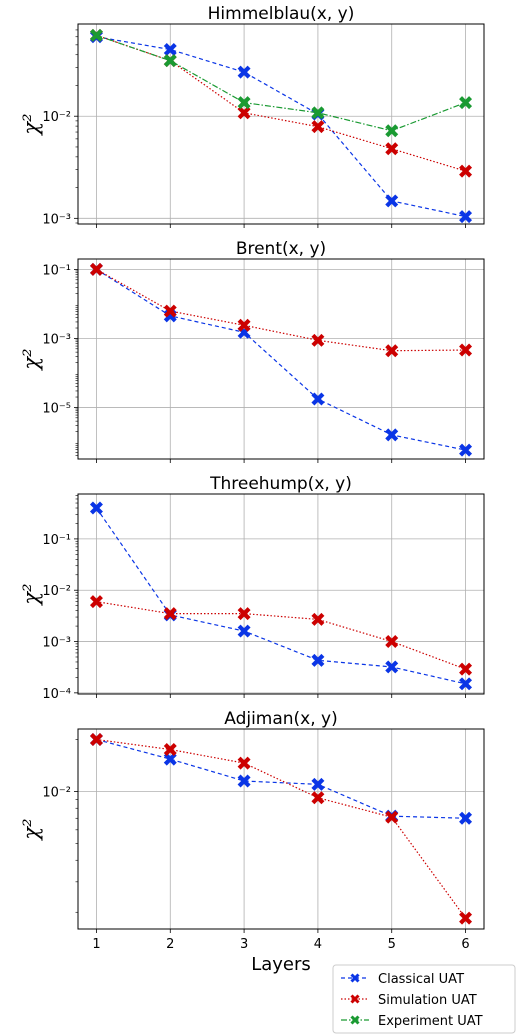 Image resolution: width=518 pixels, height=1036 pixels. I want to click on legend-entry: Classical UAT, so click(402, 979).